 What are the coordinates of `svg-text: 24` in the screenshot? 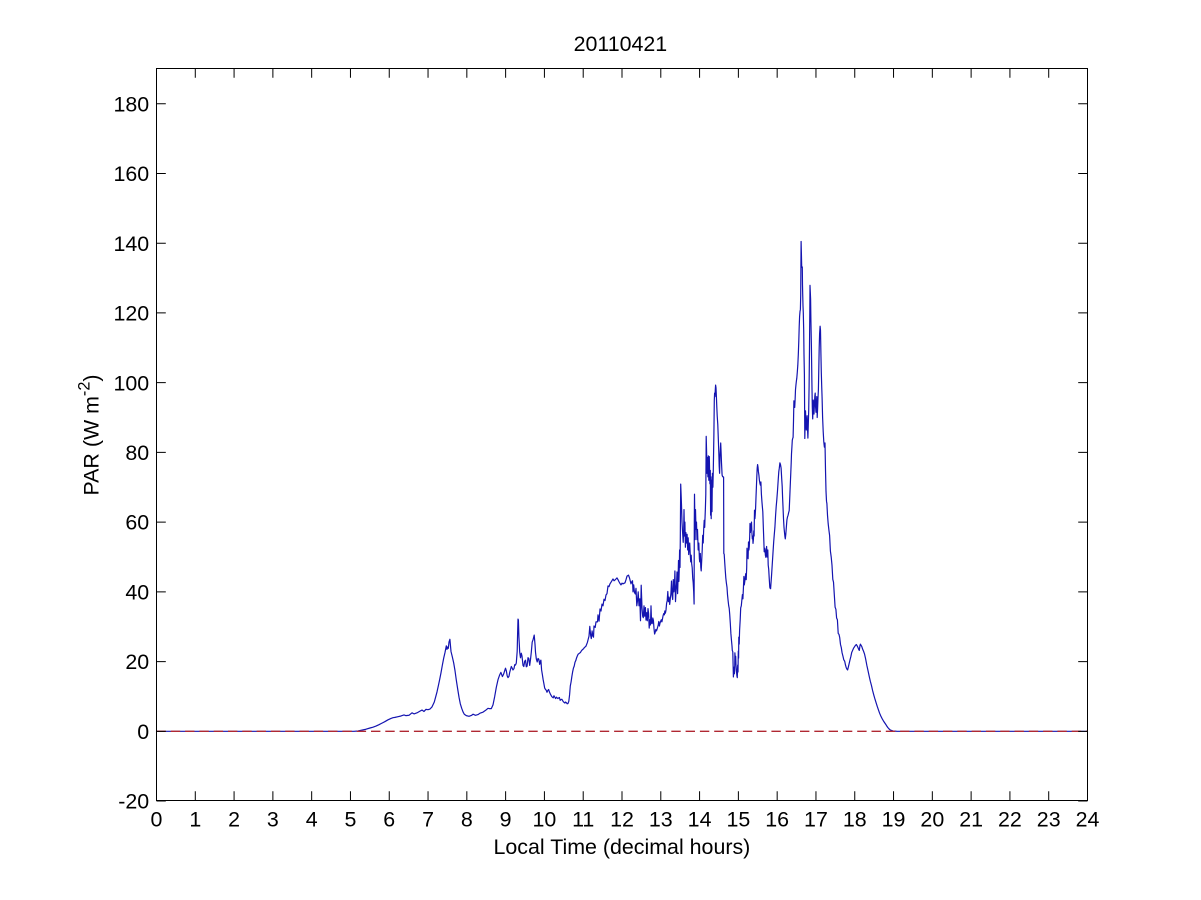 It's located at (1088, 820).